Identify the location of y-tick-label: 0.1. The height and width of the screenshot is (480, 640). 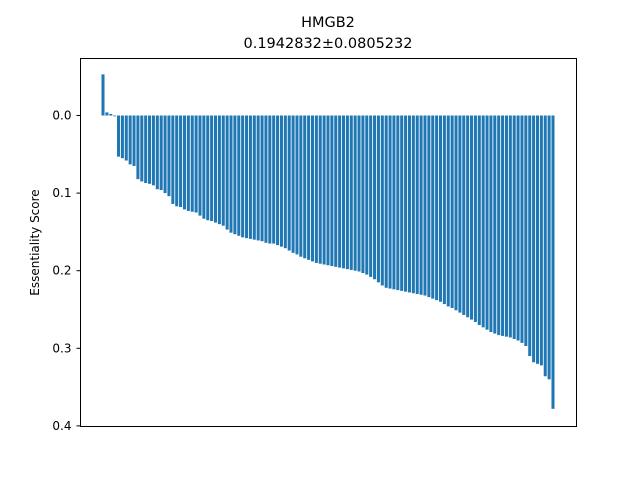
(61, 193).